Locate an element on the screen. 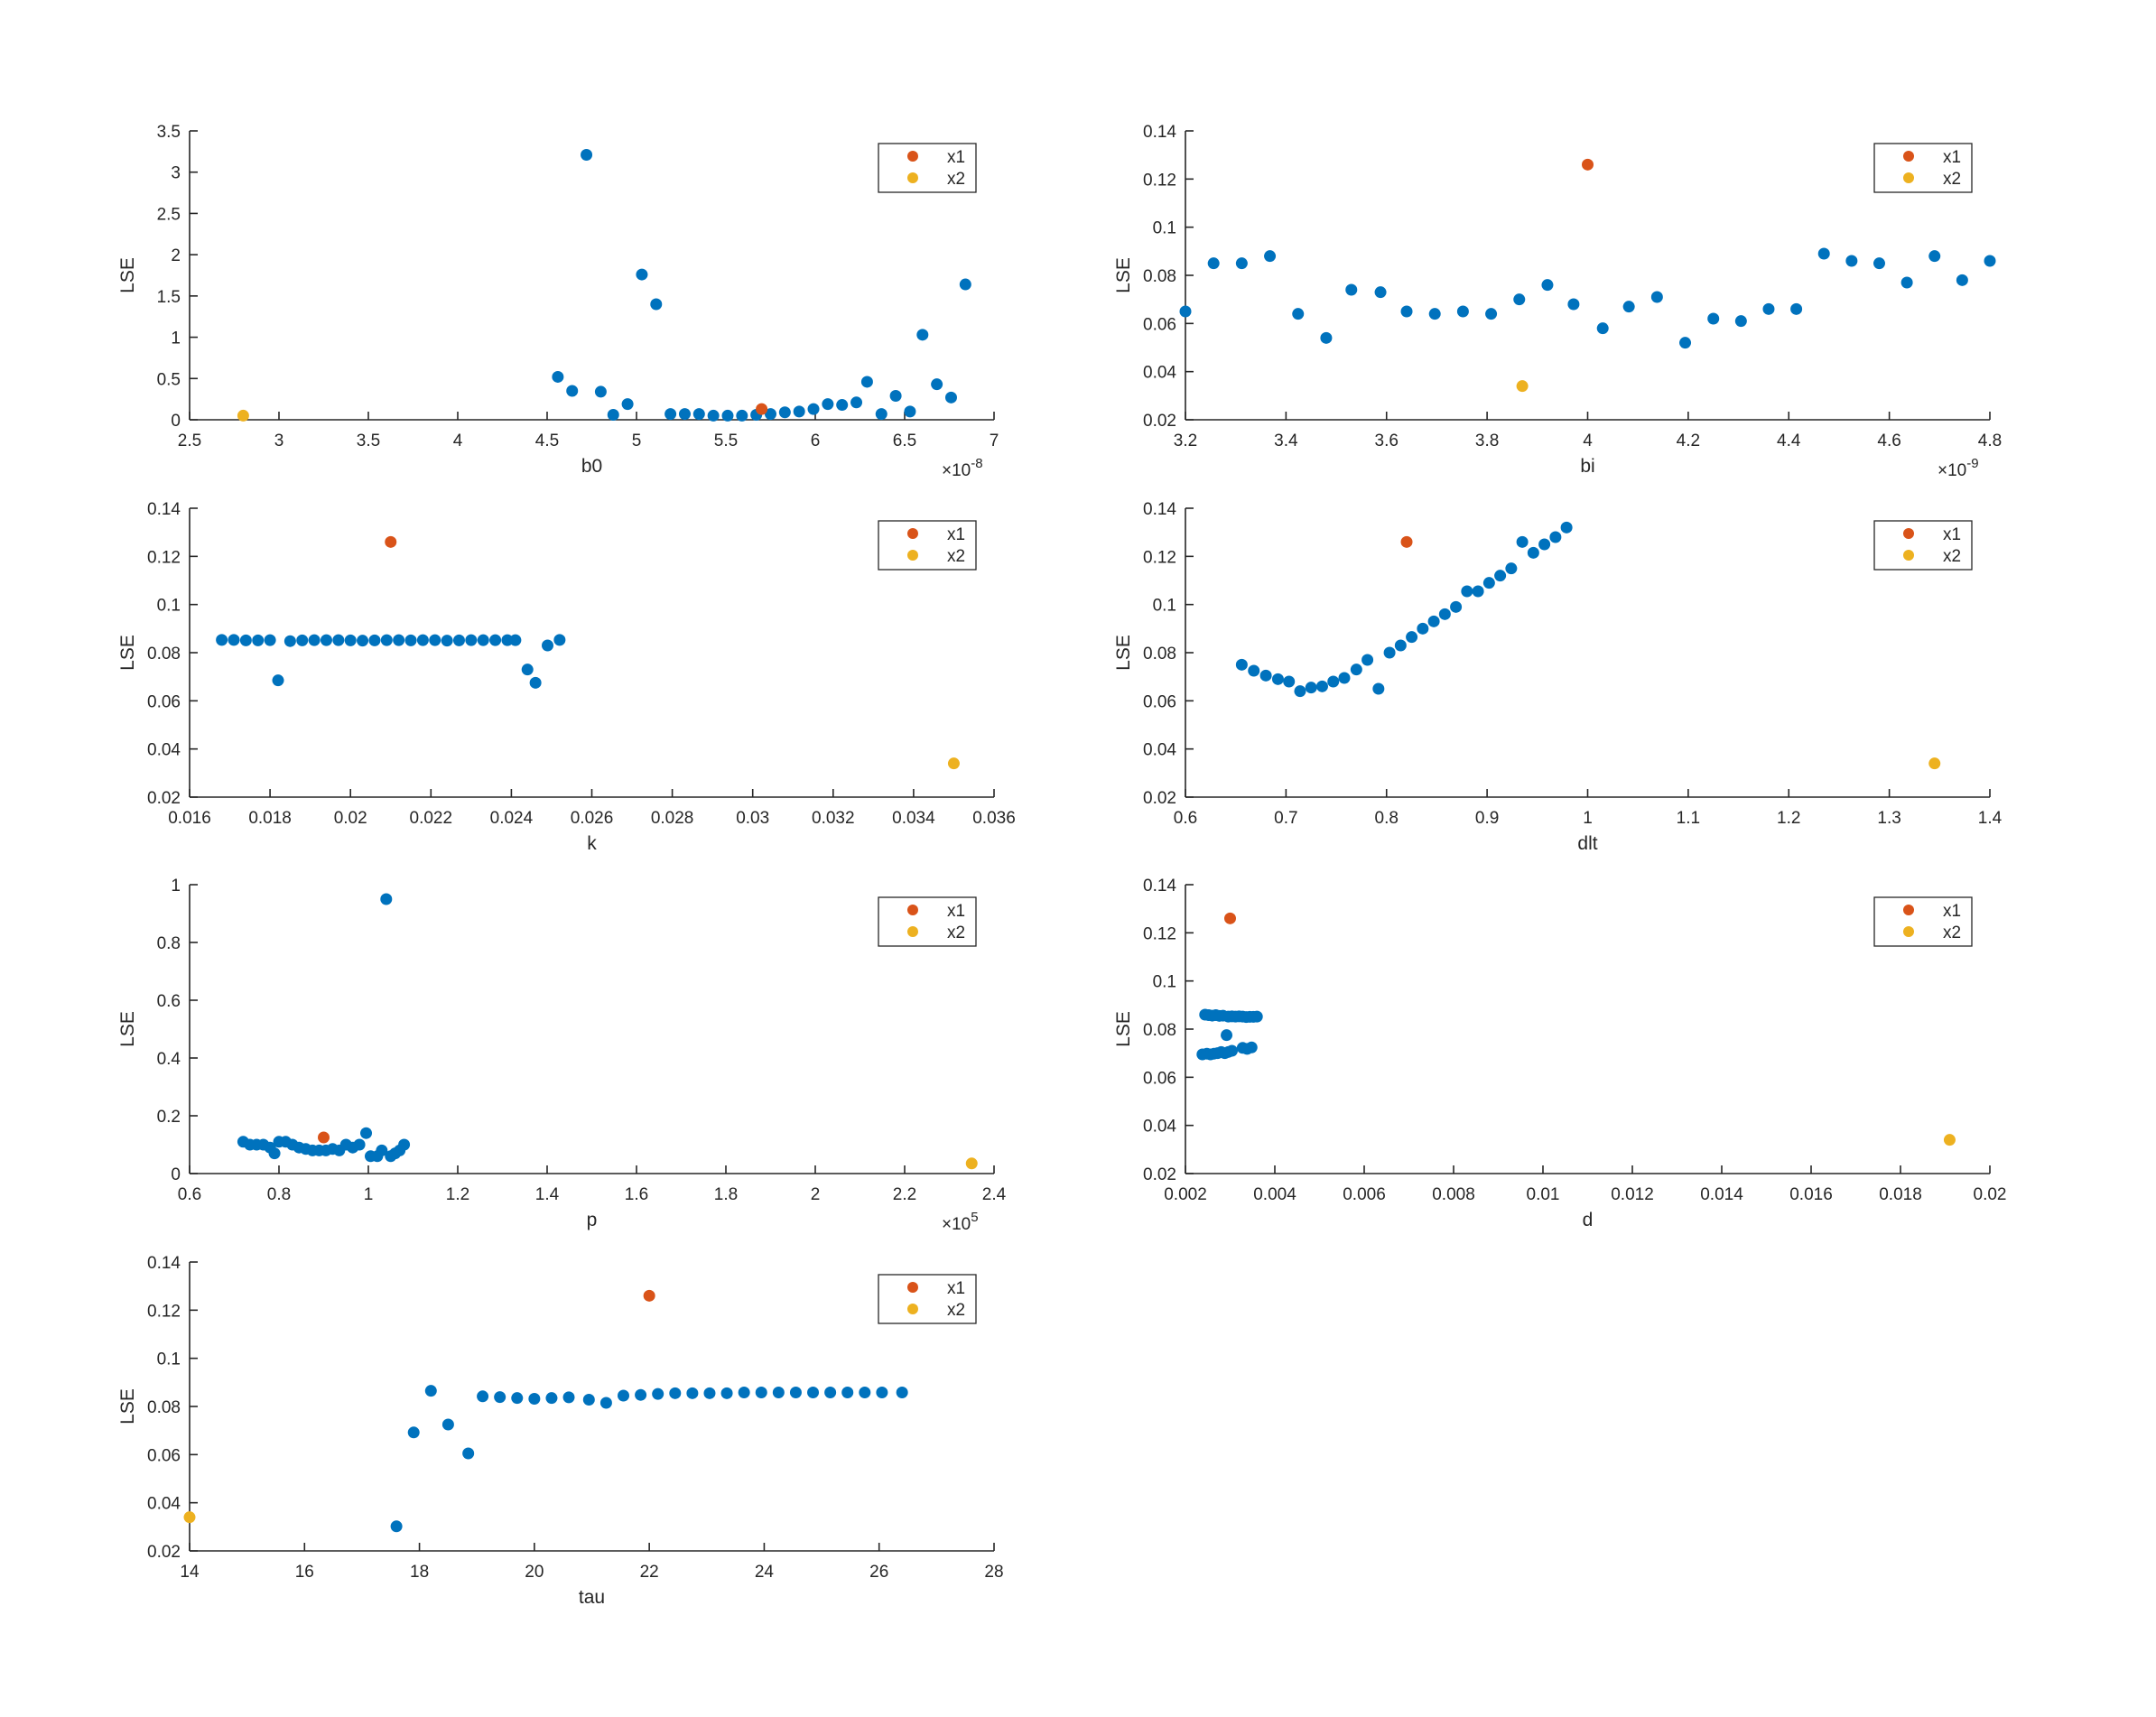  y-tick-label: 0.02 is located at coordinates (1159, 422).